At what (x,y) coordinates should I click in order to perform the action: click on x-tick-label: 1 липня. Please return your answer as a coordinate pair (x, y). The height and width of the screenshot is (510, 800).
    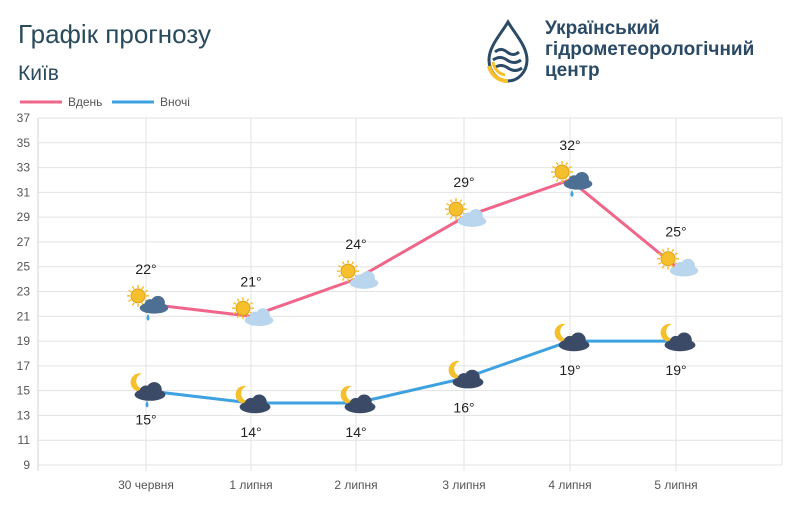
    Looking at the image, I should click on (250, 485).